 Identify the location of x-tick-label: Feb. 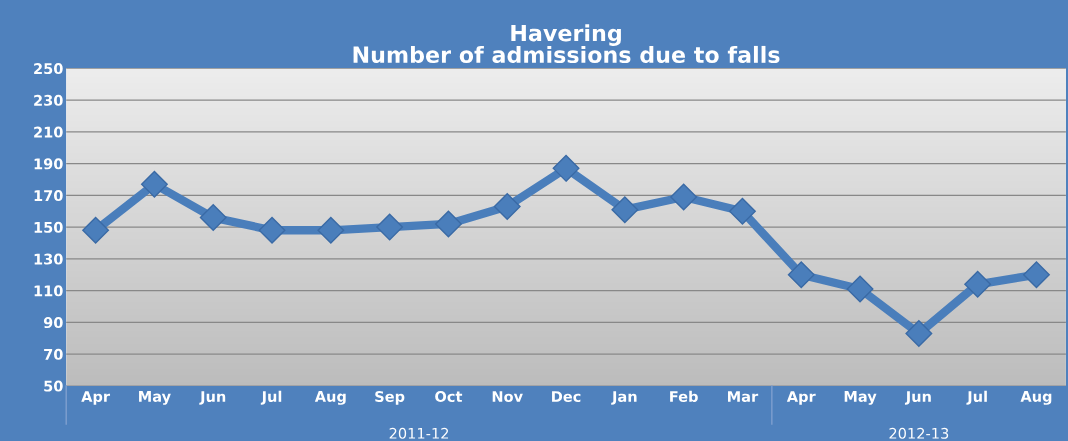
(684, 396).